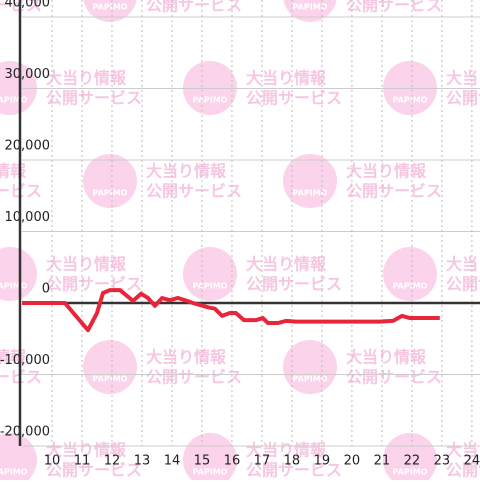  Describe the element at coordinates (322, 461) in the screenshot. I see `x-tick-label: 19` at that location.